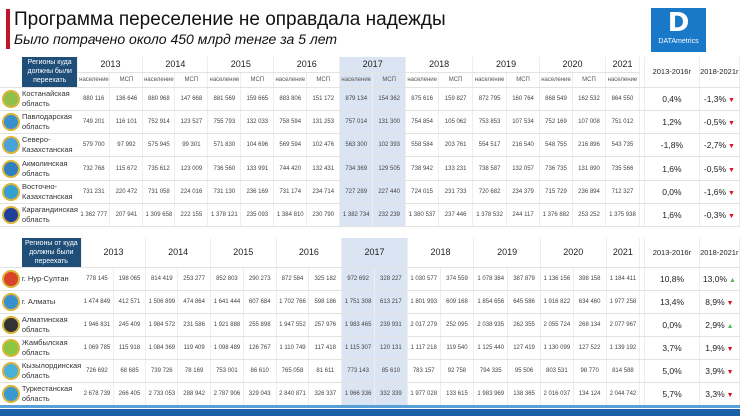  What do you see at coordinates (323, 99) in the screenshot?
I see `value-cell: 151 172` at bounding box center [323, 99].